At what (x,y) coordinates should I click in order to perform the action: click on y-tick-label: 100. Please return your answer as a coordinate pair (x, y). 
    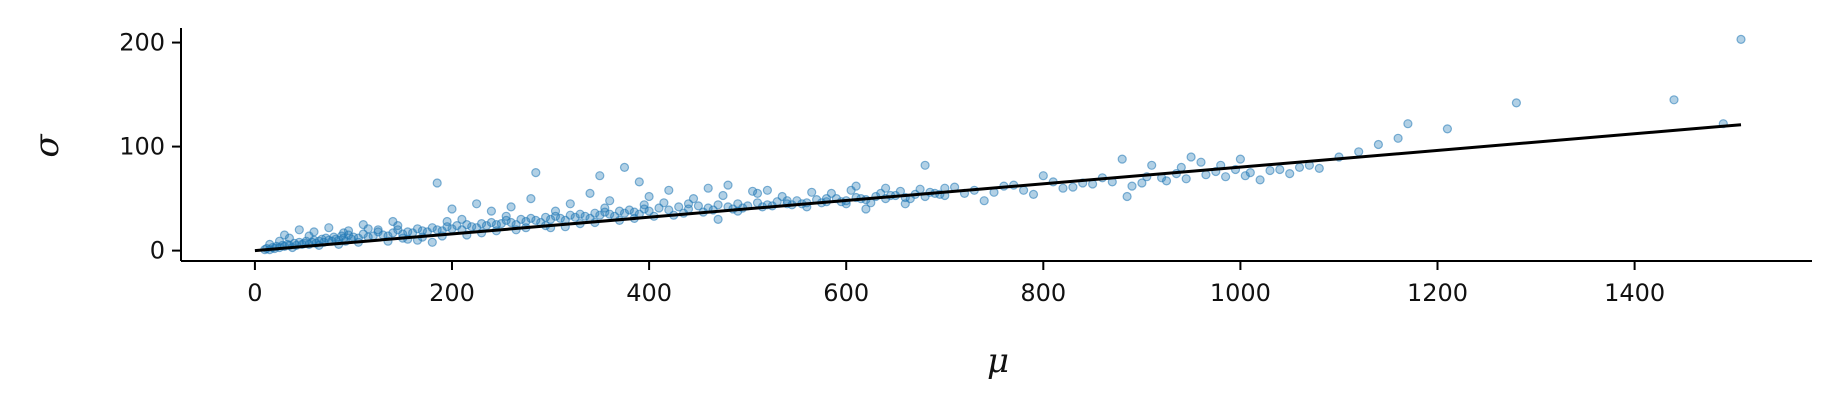
    Looking at the image, I should click on (142, 147).